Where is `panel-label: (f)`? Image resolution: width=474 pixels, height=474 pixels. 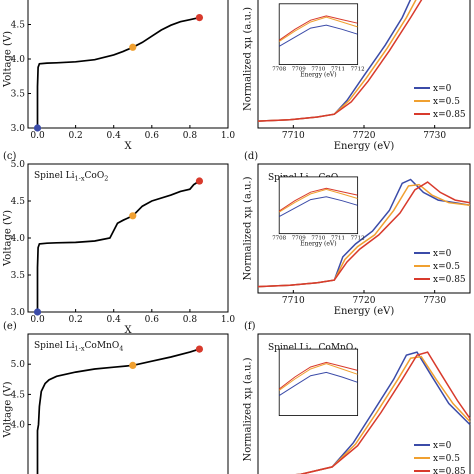
panel-label: (f) is located at coordinates (250, 326).